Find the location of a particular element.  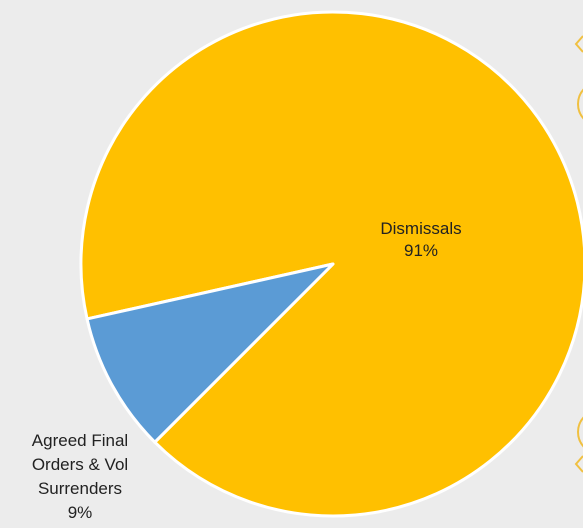

slice-label-agreed-line3: Surrenders is located at coordinates (80, 488).